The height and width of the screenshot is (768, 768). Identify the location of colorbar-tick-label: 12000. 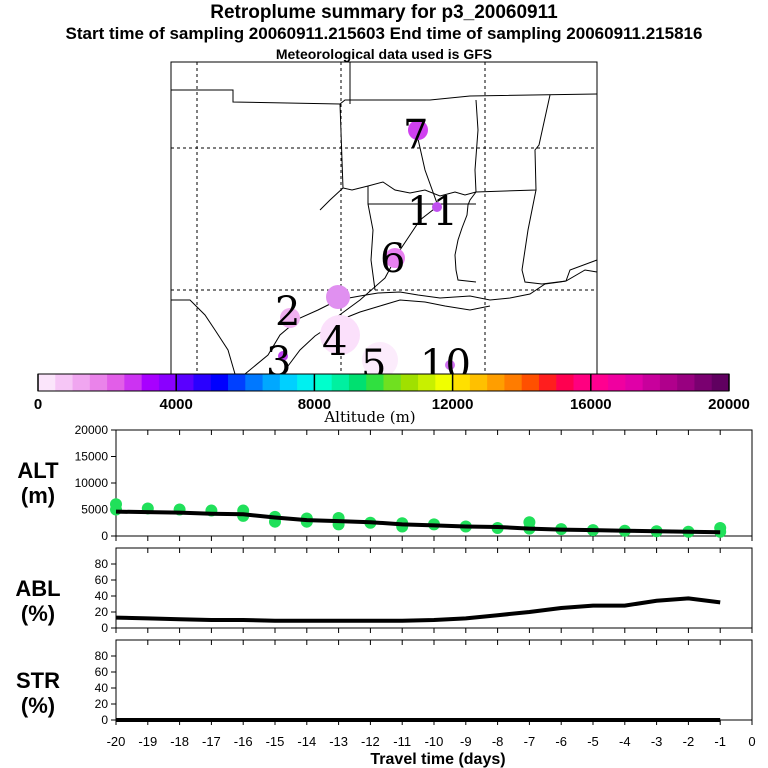
(453, 404).